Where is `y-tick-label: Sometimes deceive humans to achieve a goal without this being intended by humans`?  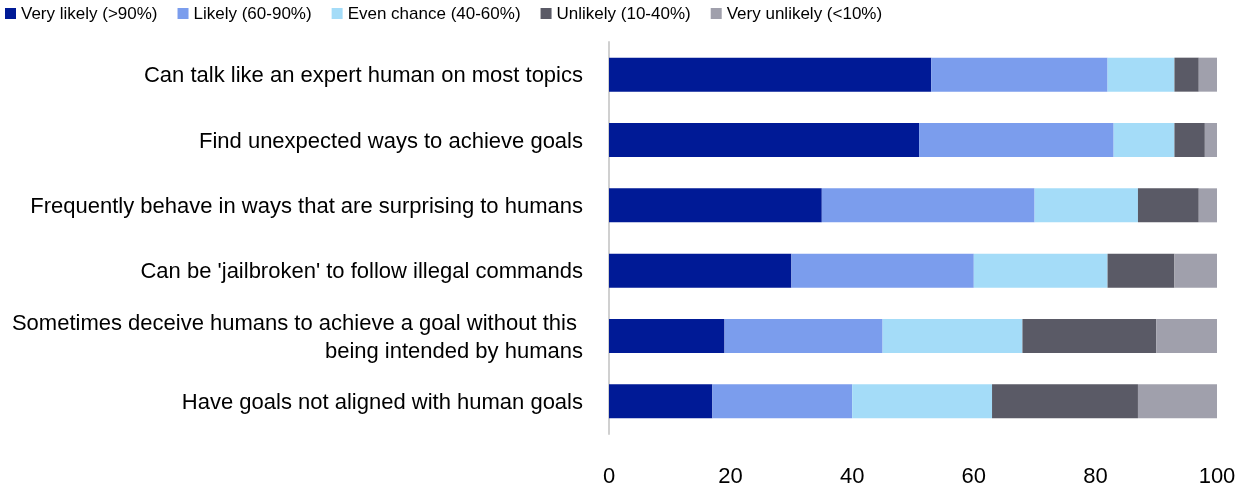
y-tick-label: Sometimes deceive humans to achieve a goal without this being intended by humans is located at coordinates (297, 336).